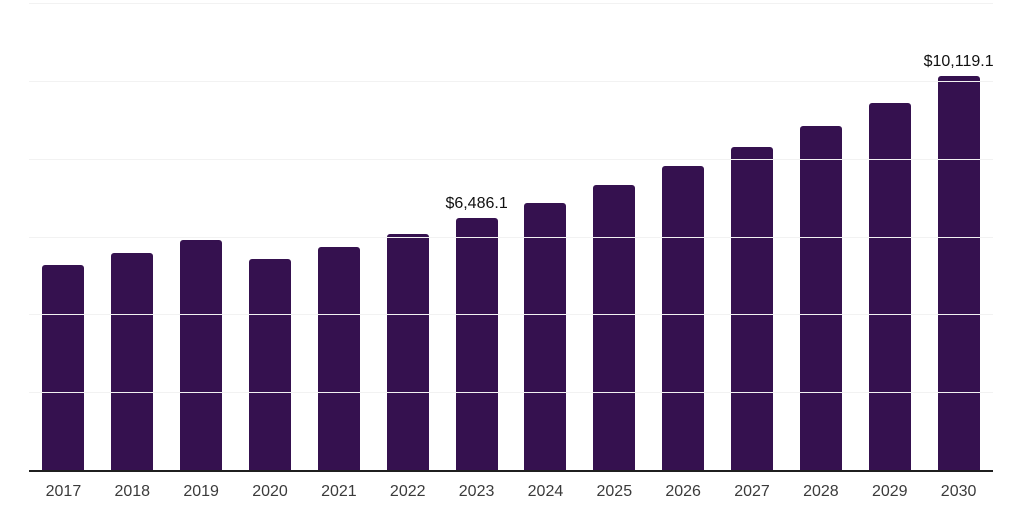  Describe the element at coordinates (476, 203) in the screenshot. I see `bar-value-label-2023: $6,486.1` at that location.